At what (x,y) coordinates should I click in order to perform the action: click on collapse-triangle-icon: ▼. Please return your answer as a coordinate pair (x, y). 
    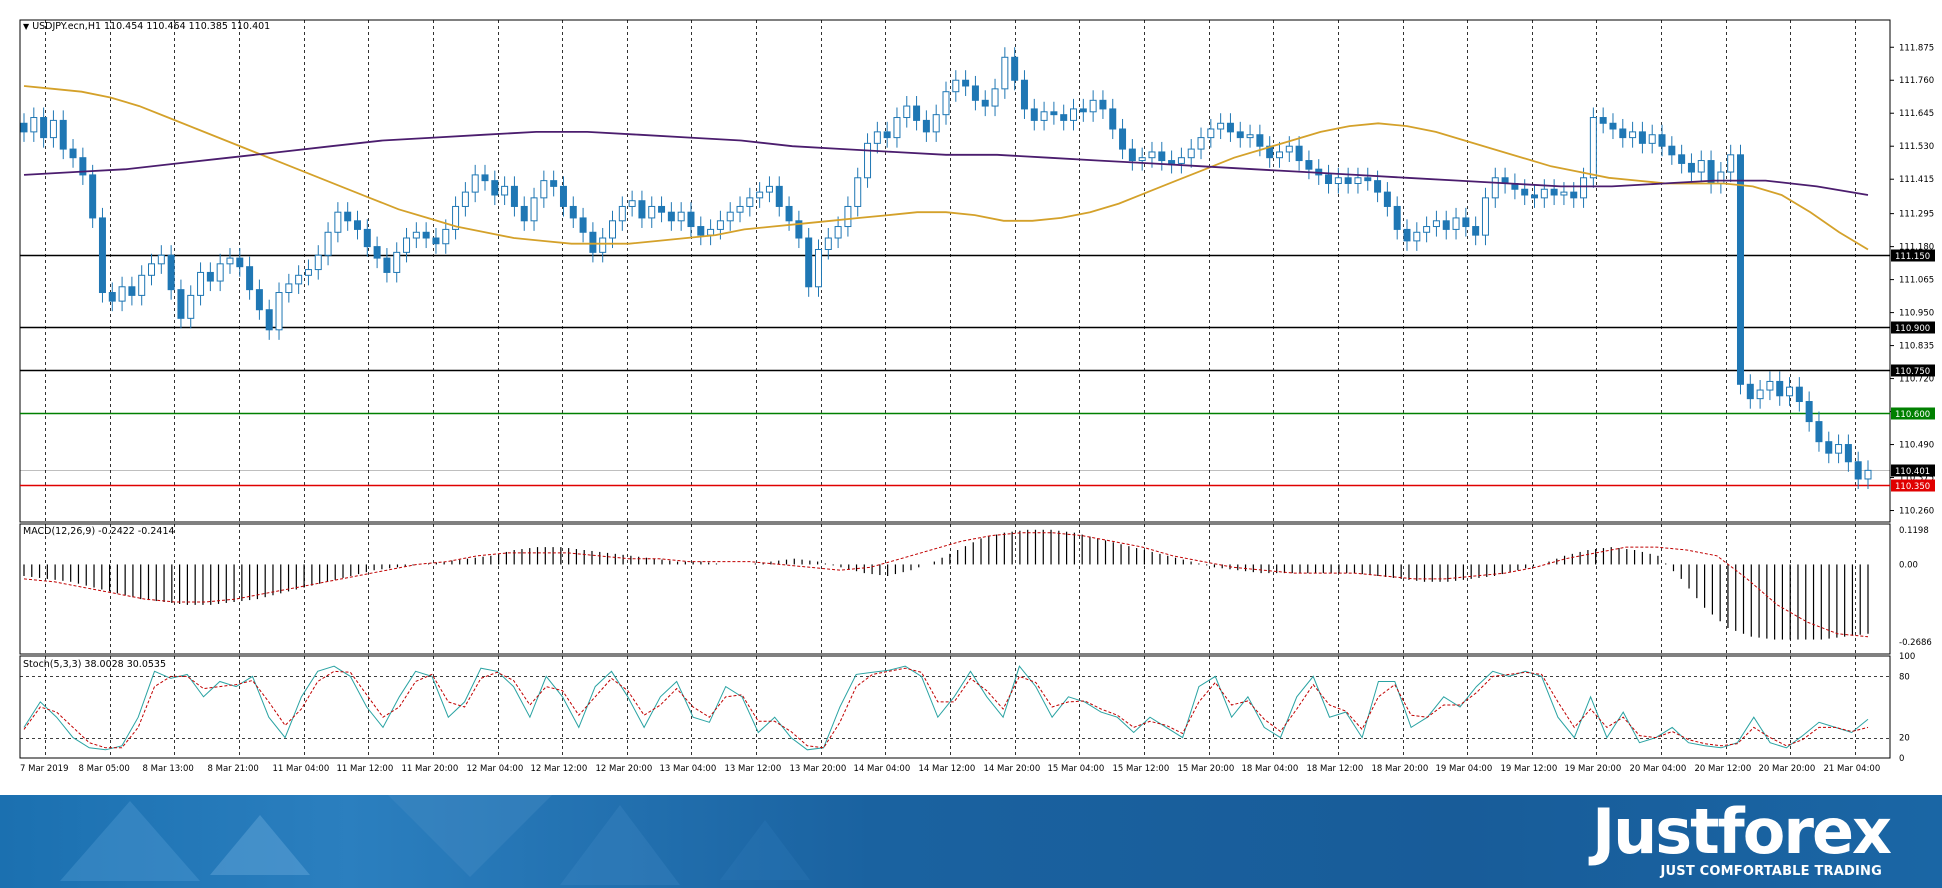
    Looking at the image, I should click on (26, 26).